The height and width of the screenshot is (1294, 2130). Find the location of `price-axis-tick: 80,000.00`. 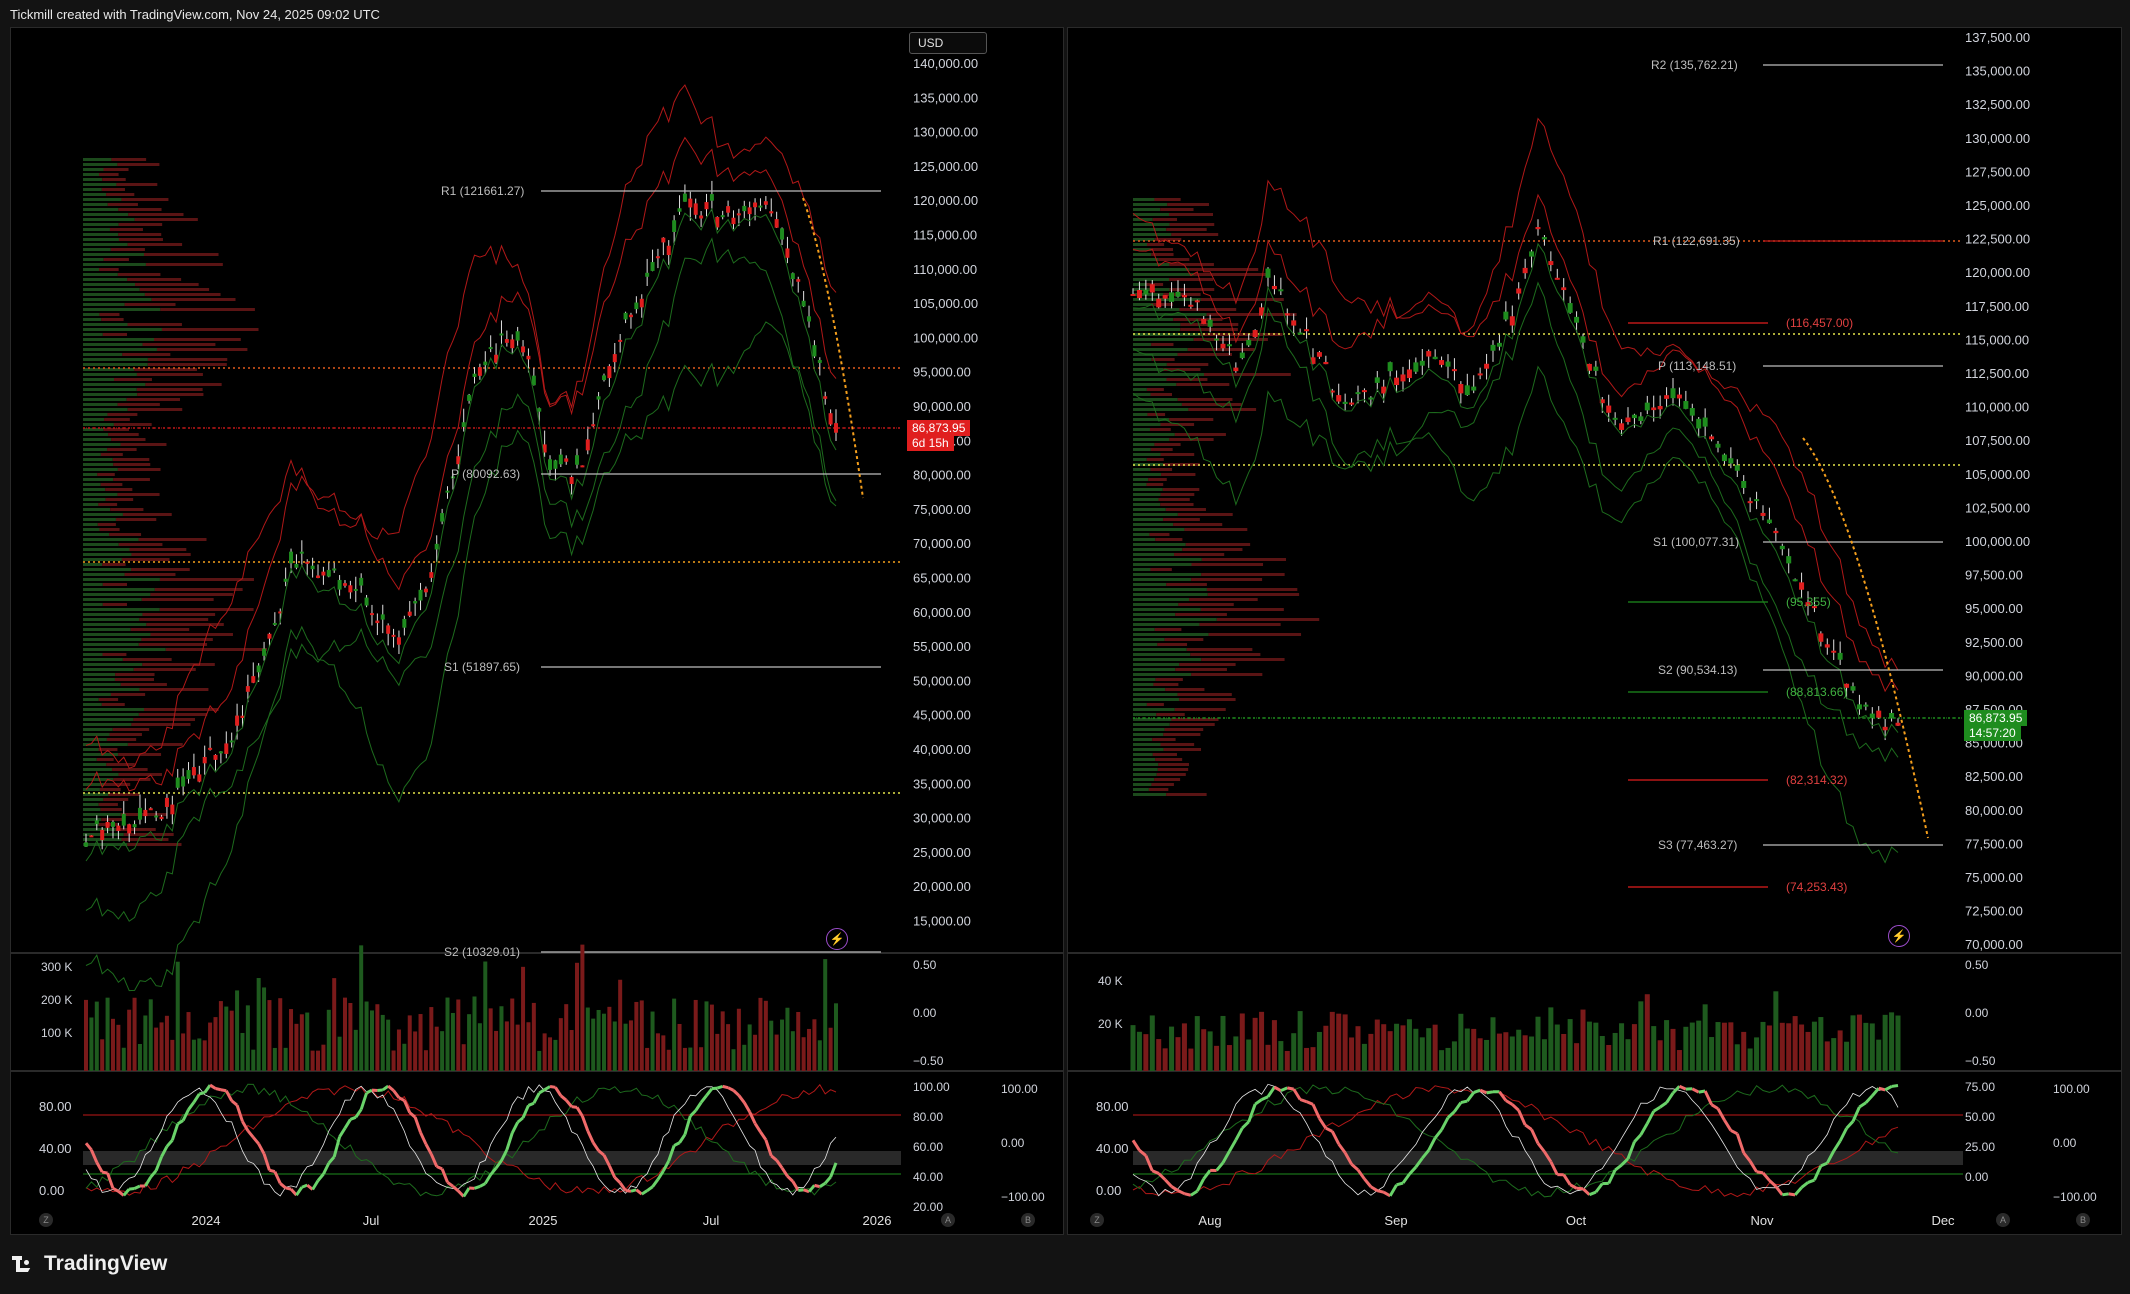

price-axis-tick: 80,000.00 is located at coordinates (942, 475).